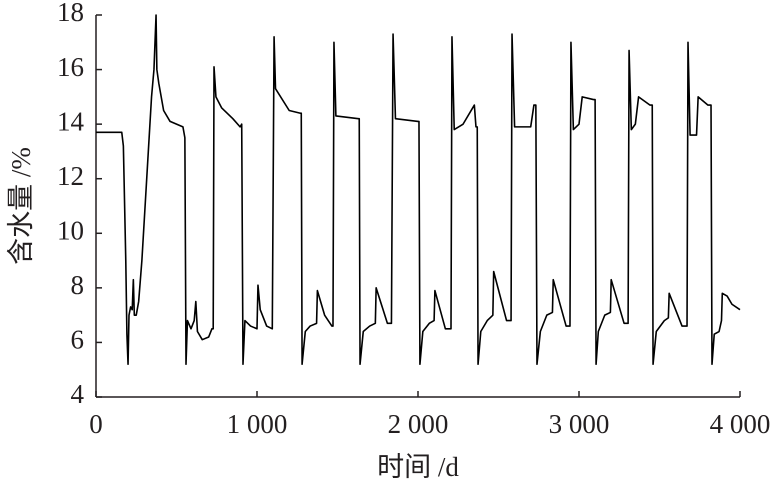 Image resolution: width=783 pixels, height=491 pixels. What do you see at coordinates (70, 176) in the screenshot?
I see `y-tick-label: 12` at bounding box center [70, 176].